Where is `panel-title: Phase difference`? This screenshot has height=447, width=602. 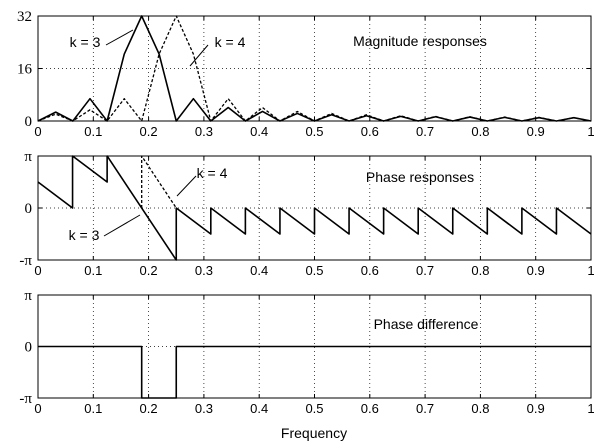
panel-title: Phase difference is located at coordinates (426, 324).